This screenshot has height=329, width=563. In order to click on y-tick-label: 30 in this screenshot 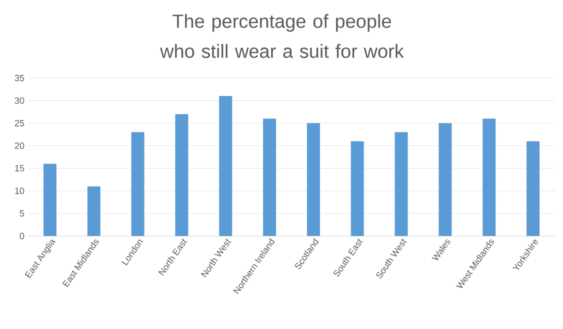, I will do `click(19, 100)`.